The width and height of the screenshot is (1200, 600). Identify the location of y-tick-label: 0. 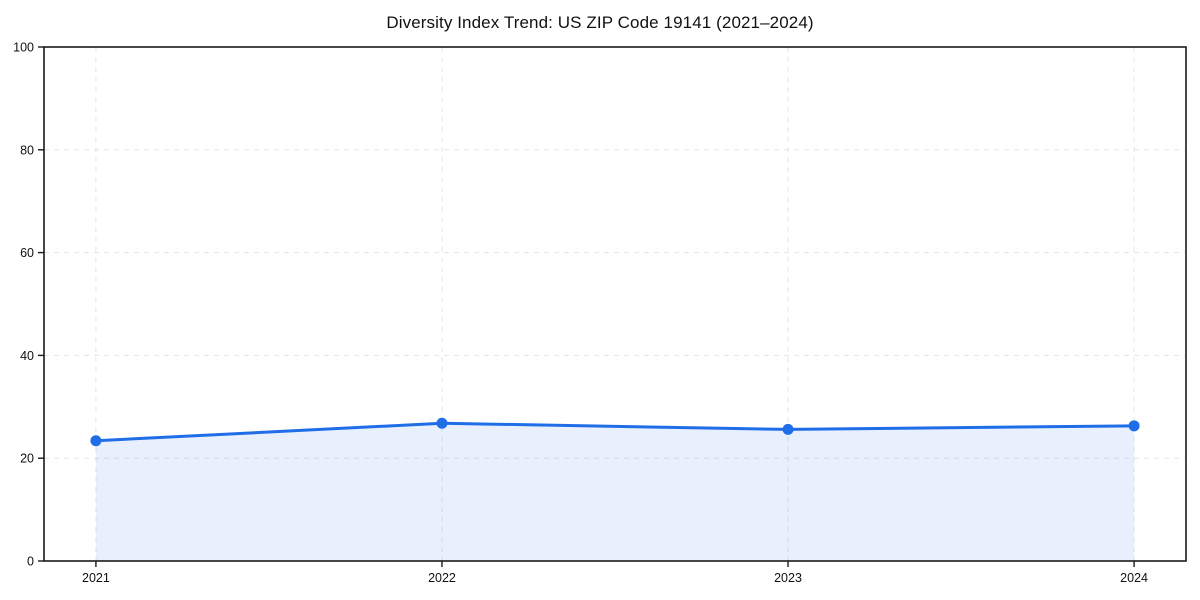
(30, 562).